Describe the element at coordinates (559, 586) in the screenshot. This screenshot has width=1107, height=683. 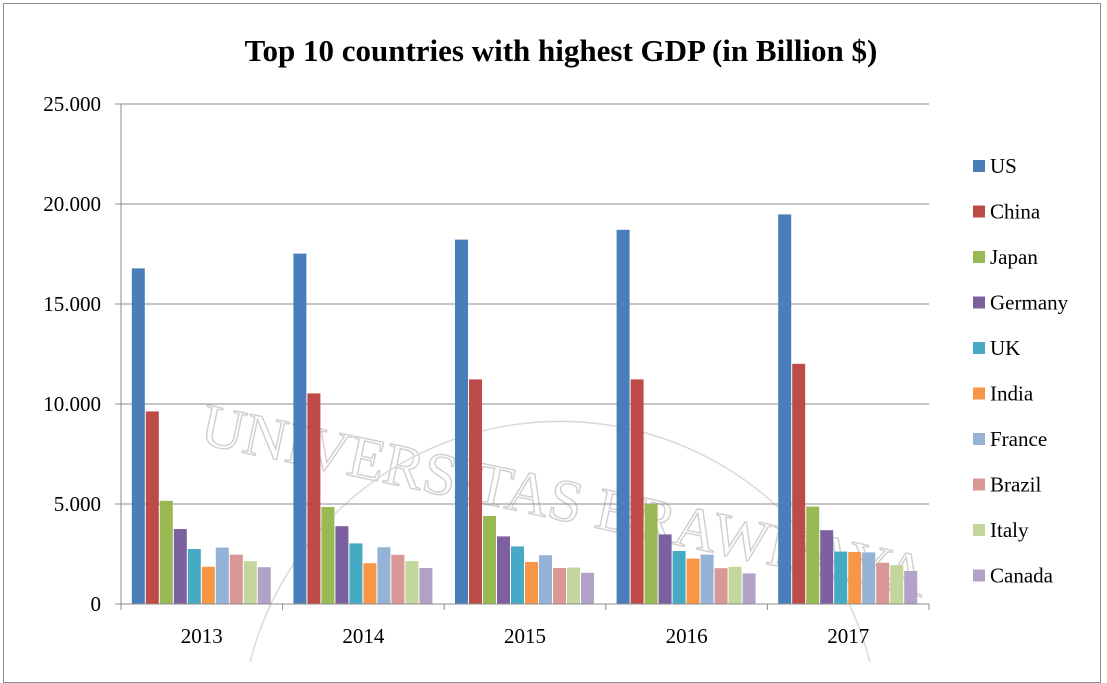
I see `bar-brazil-2015` at that location.